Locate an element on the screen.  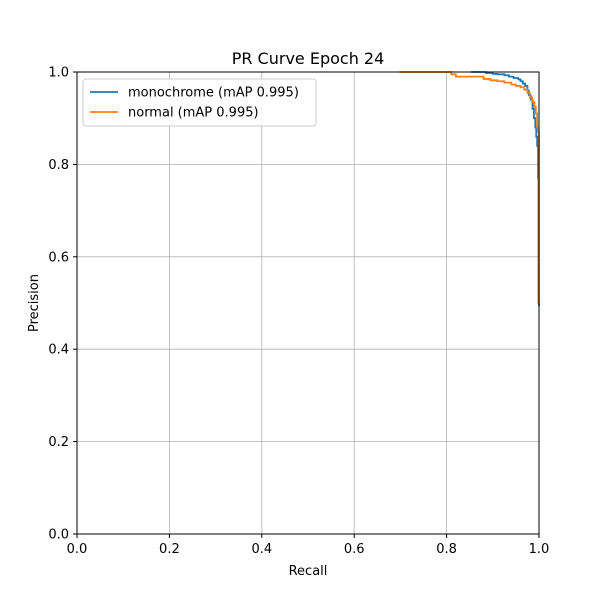
x-tick-label-3: 0.6 is located at coordinates (354, 549).